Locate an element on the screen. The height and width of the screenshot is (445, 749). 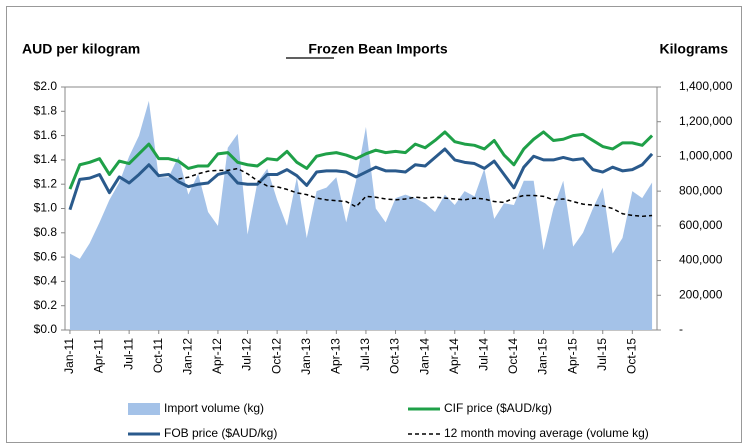
y2-tick-label: 400,000 is located at coordinates (701, 260).